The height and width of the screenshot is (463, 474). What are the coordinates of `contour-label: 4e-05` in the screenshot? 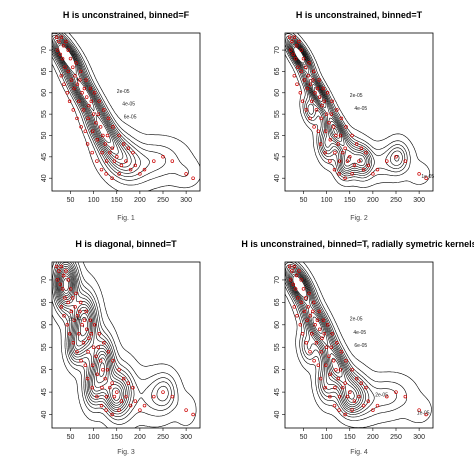 It's located at (128, 105).